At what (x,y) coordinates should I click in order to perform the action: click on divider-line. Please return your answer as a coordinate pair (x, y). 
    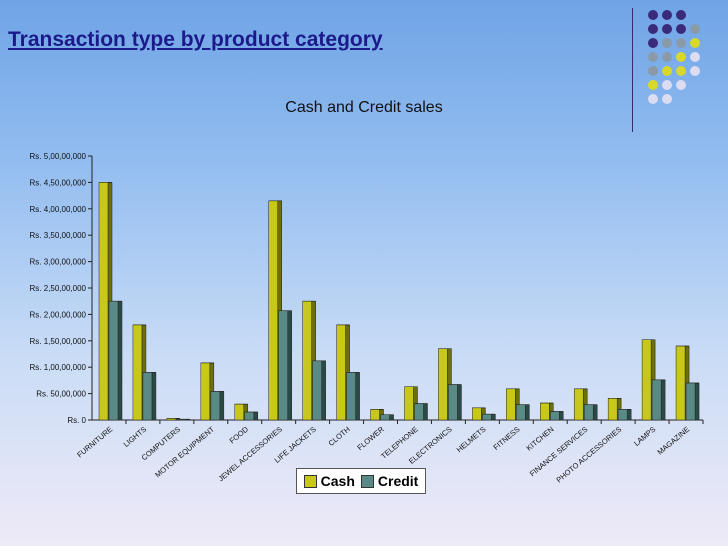
    Looking at the image, I should click on (632, 70).